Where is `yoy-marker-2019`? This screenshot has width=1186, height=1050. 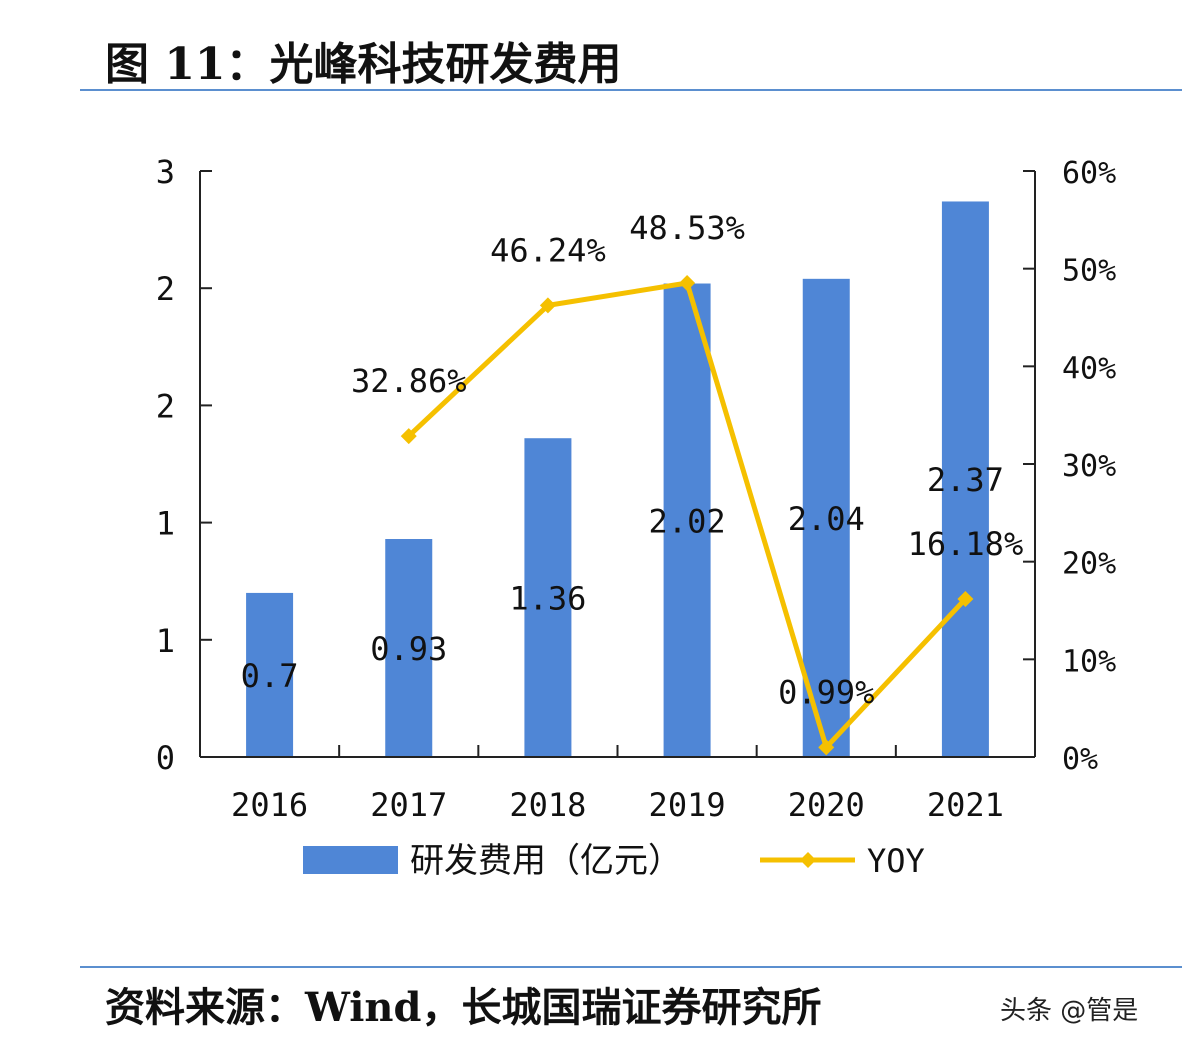 yoy-marker-2019 is located at coordinates (687, 283).